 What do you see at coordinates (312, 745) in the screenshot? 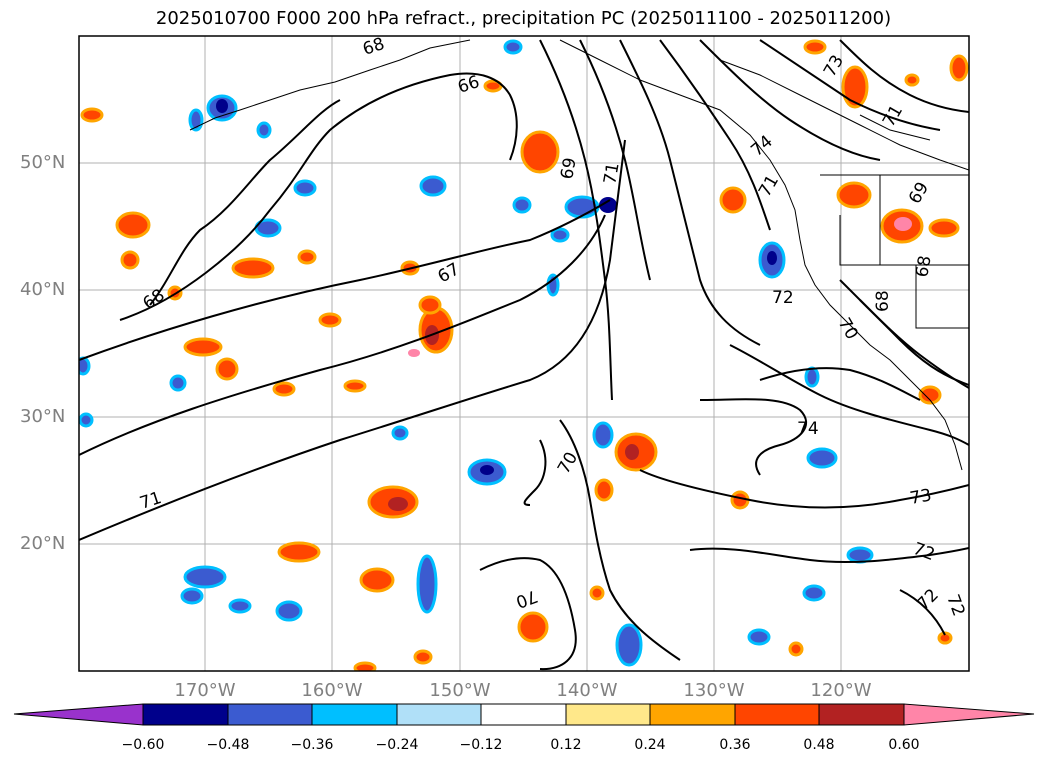
I see `colorbar-tick: −0.36` at bounding box center [312, 745].